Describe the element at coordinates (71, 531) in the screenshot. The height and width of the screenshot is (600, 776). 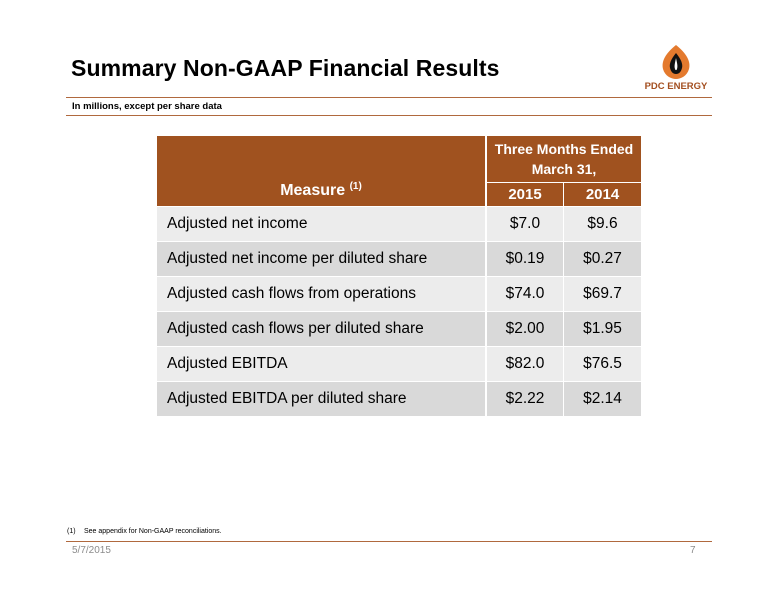
I see `footnote-number: (1)` at that location.